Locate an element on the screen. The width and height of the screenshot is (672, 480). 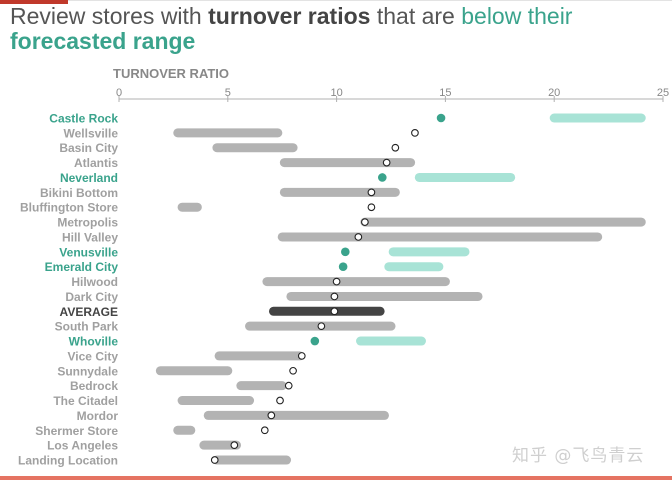
x-tick-label: 0 is located at coordinates (119, 93).